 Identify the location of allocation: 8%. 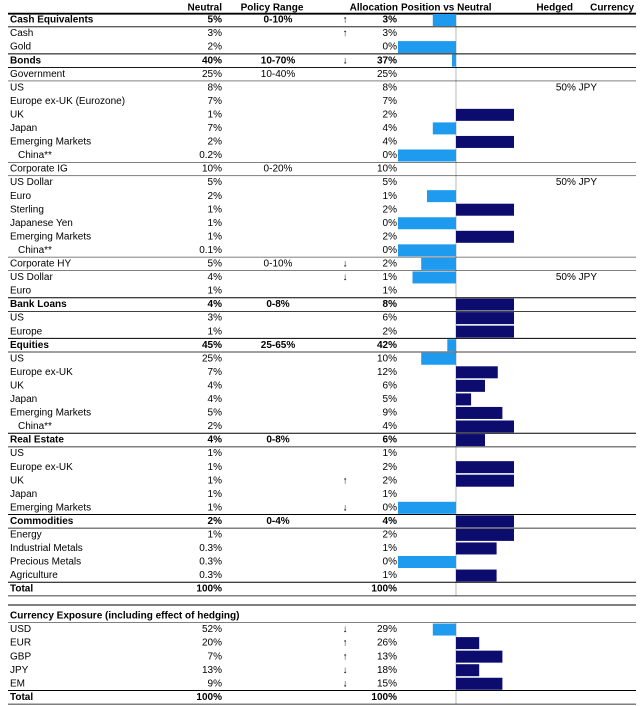
(390, 304).